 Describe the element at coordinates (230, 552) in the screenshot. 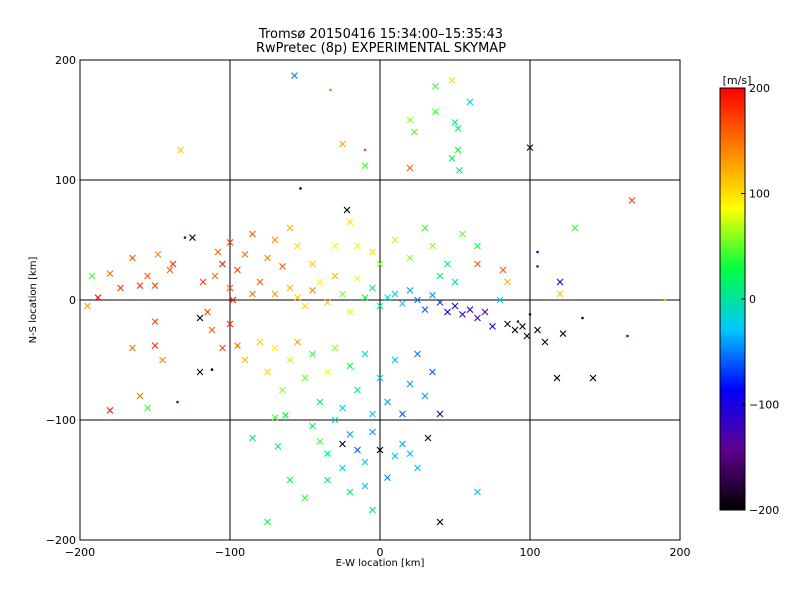

I see `x-tick-label: −100` at that location.